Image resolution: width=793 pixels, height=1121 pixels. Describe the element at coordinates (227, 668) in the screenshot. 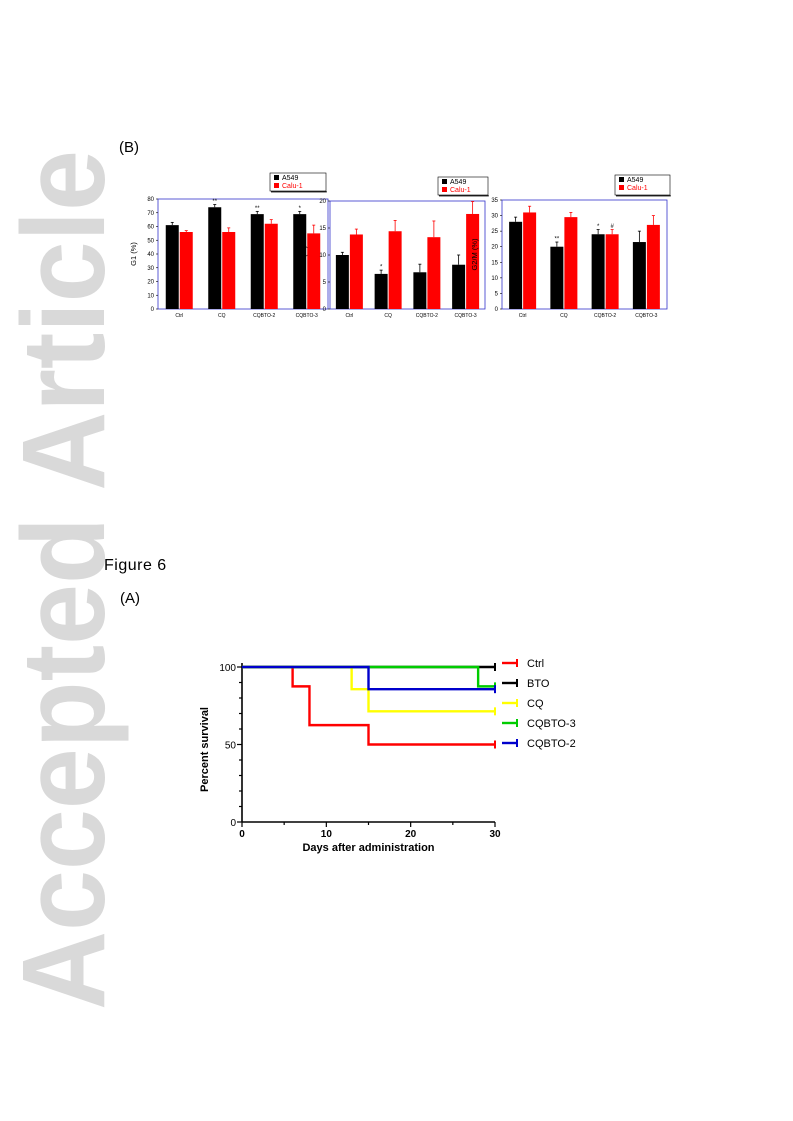

I see `y-tick-label: 100` at that location.